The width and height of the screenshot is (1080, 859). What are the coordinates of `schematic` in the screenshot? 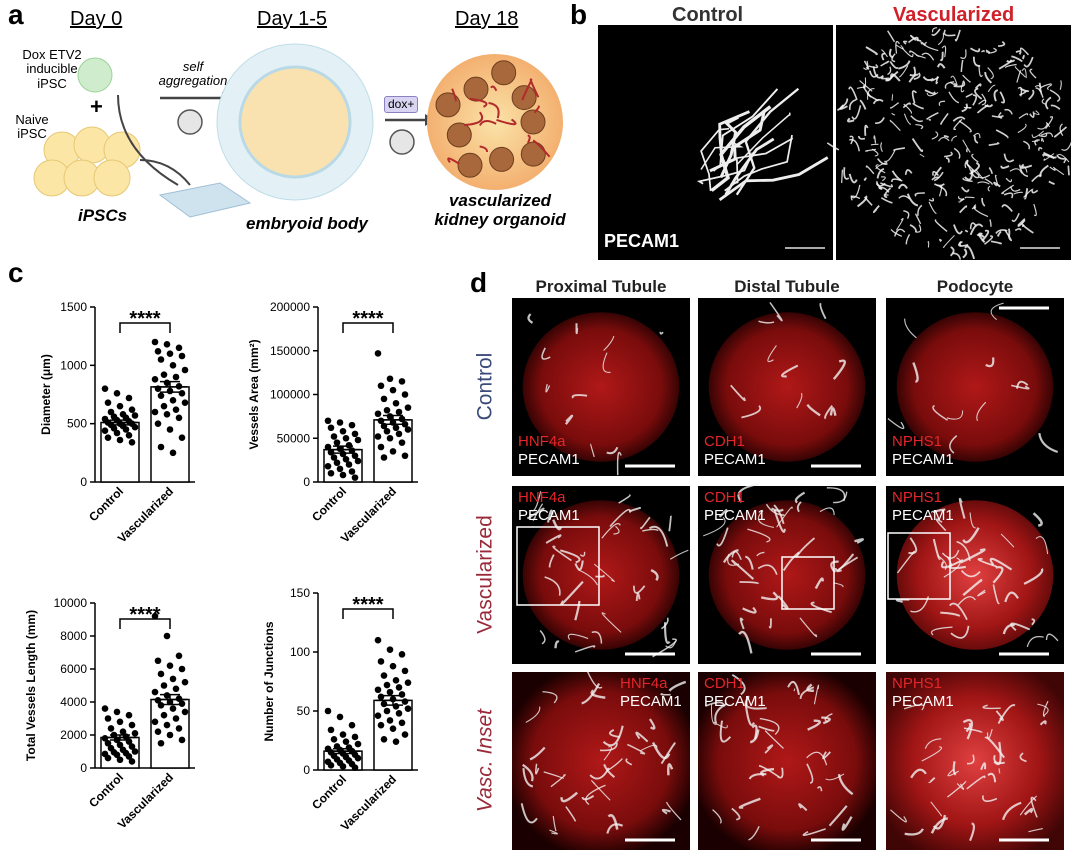 It's located at (298, 130).